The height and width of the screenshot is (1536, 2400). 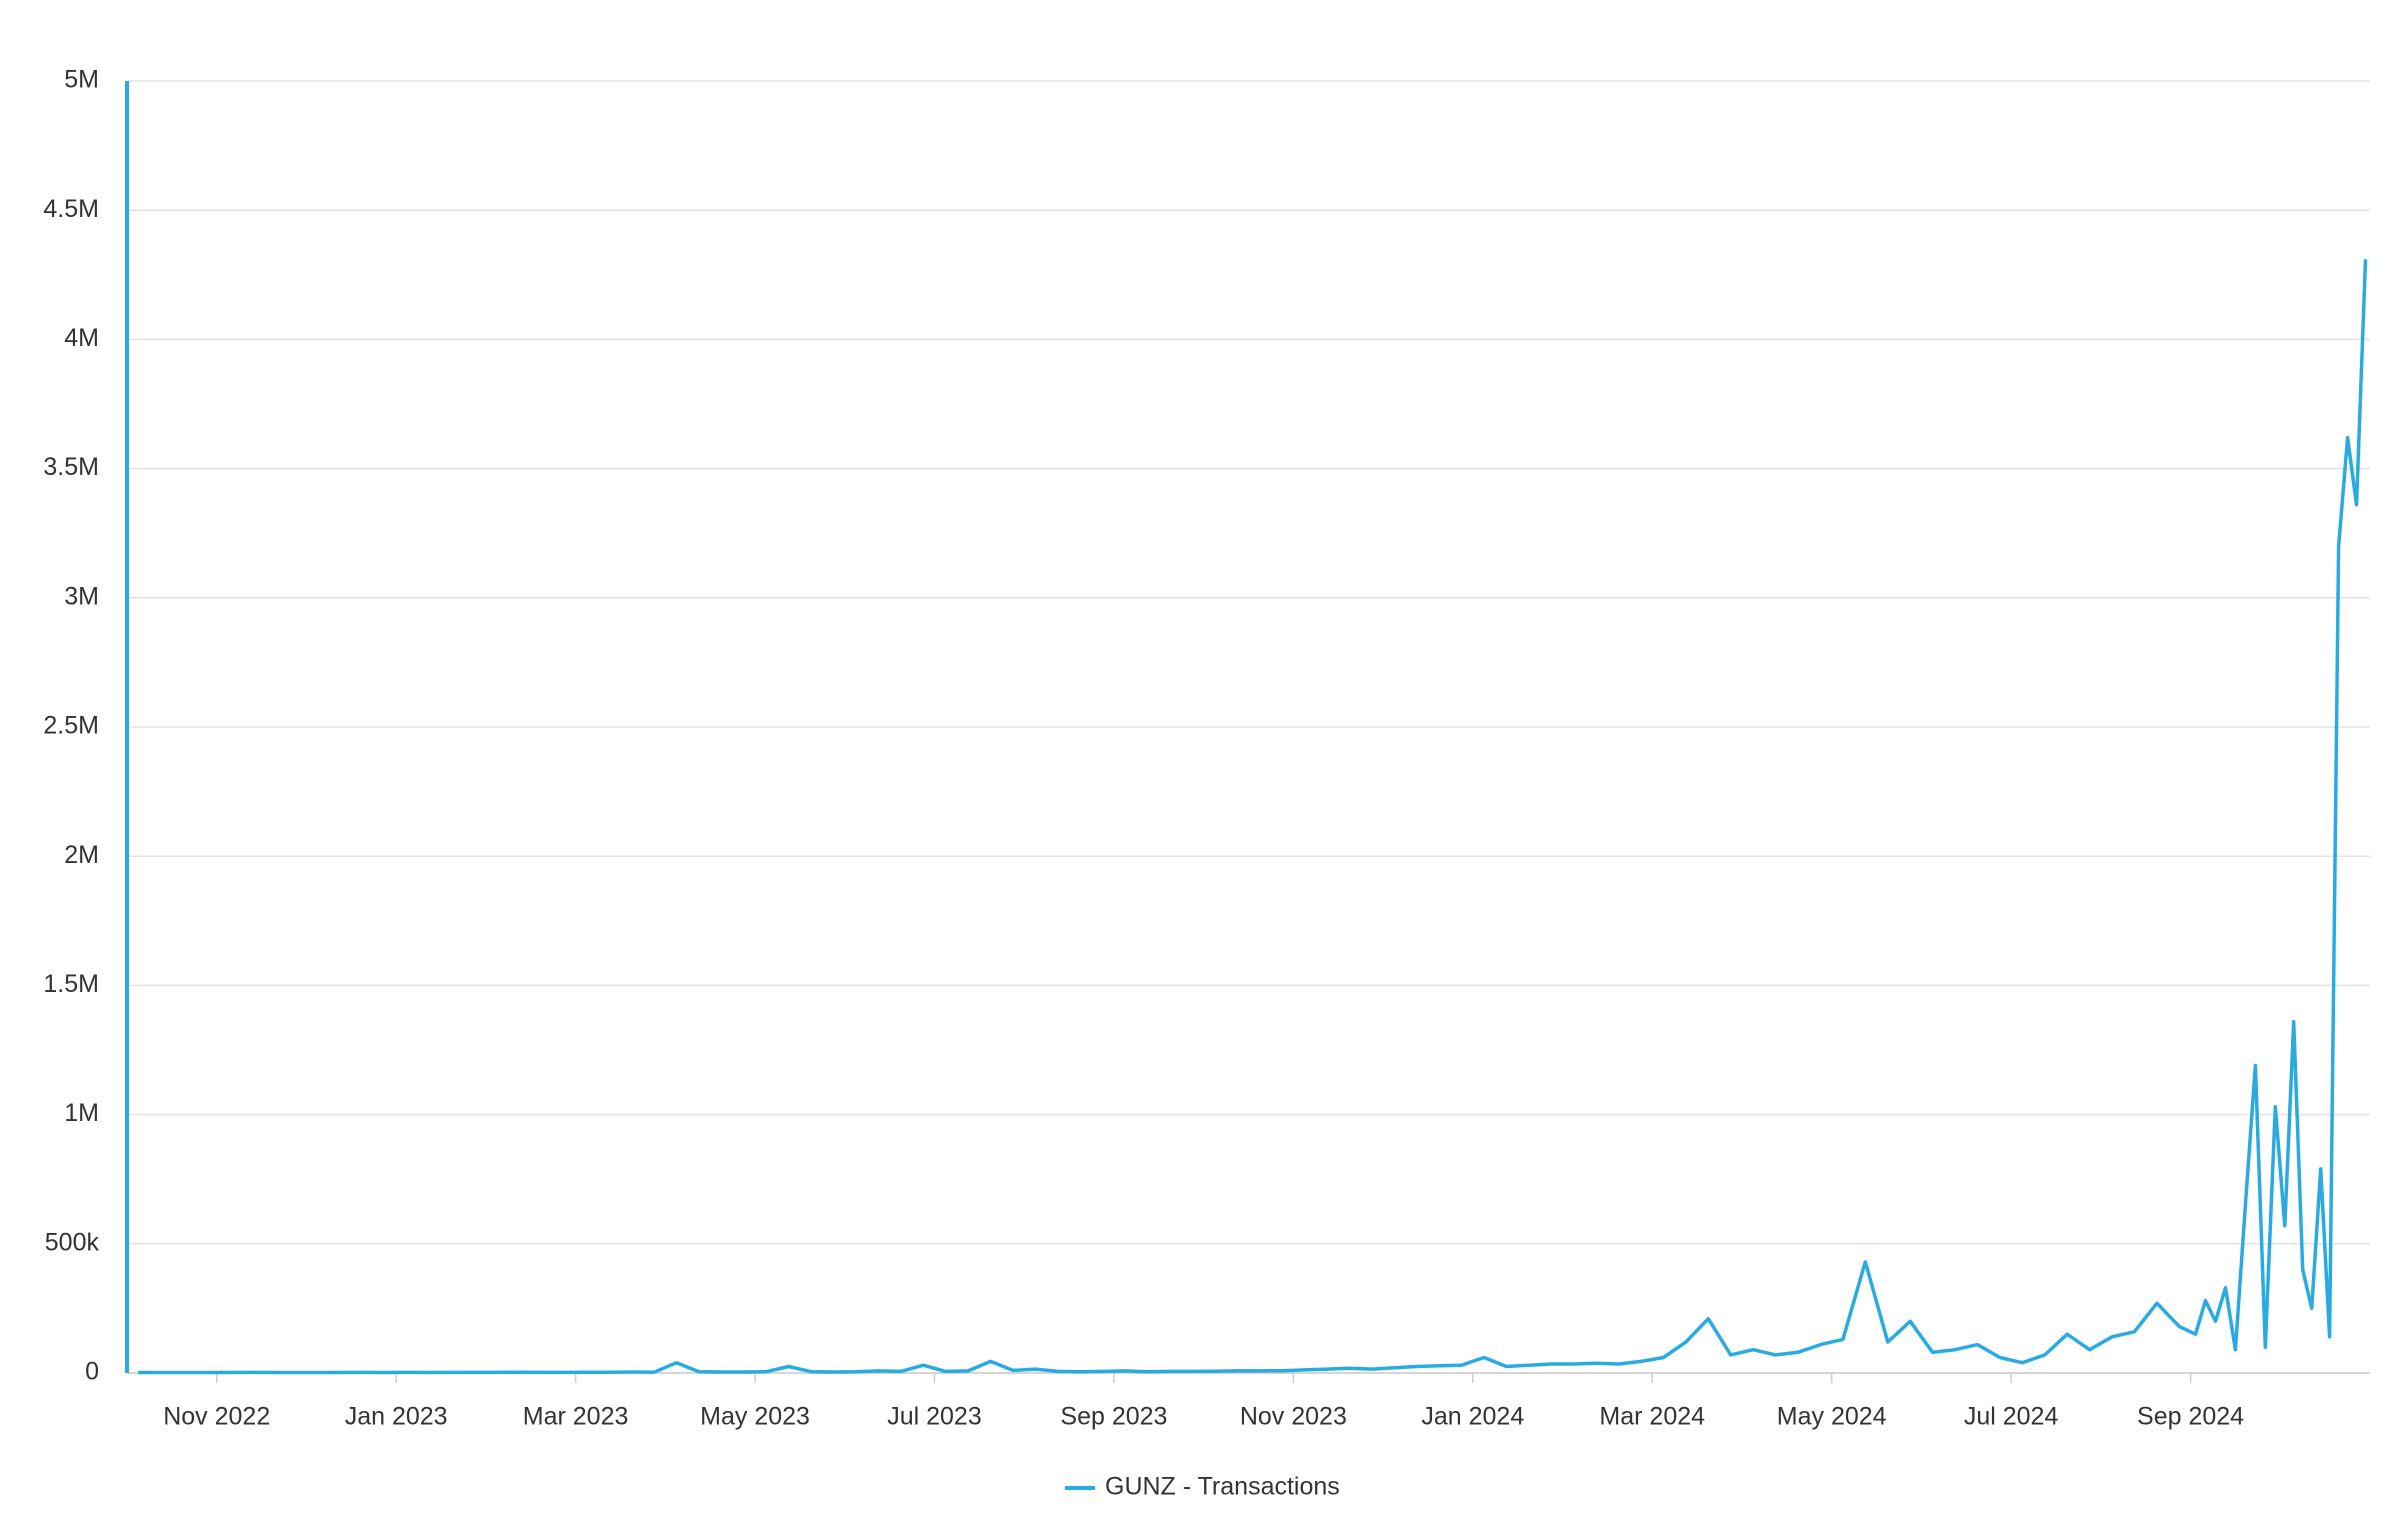 I want to click on x-tick-label: May 2023, so click(x=755, y=1417).